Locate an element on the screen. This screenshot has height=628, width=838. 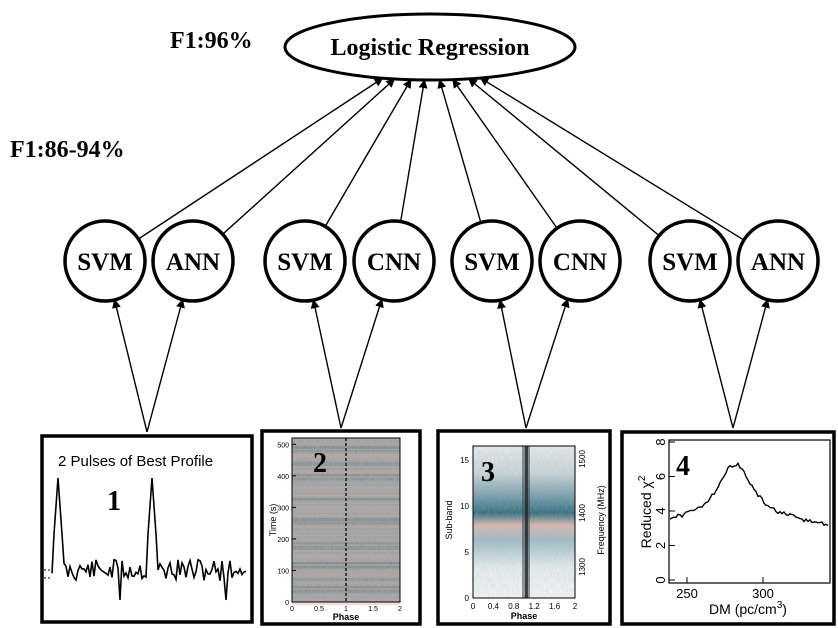
ensemble-score: F1:96% is located at coordinates (211, 41).